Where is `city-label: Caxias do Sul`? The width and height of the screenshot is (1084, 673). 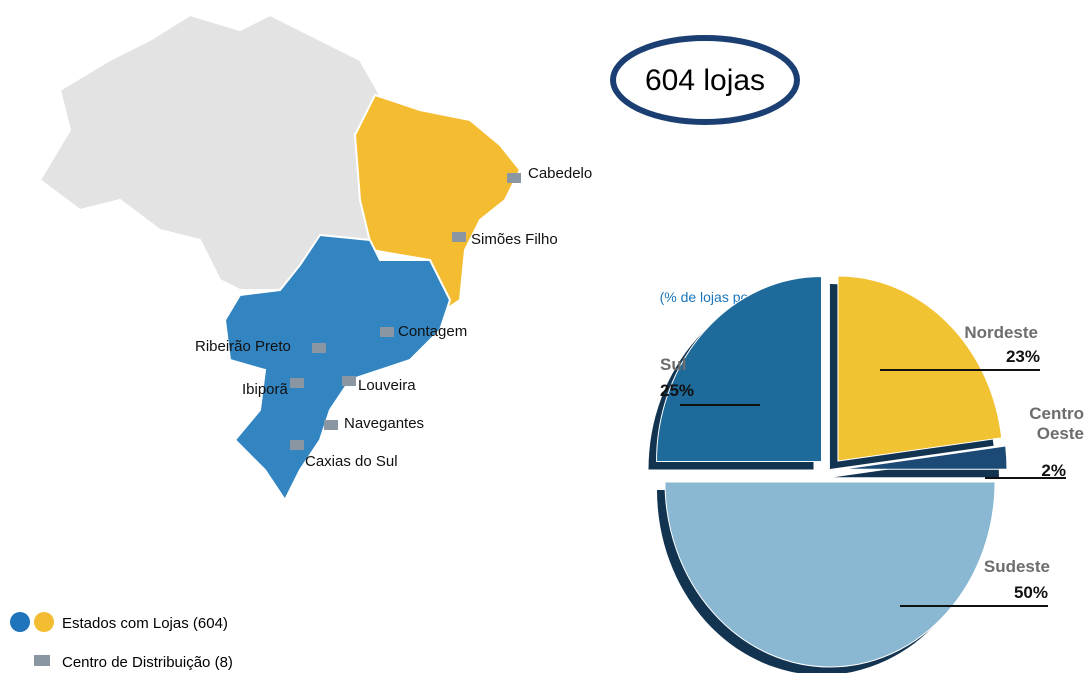
city-label: Caxias do Sul is located at coordinates (351, 461).